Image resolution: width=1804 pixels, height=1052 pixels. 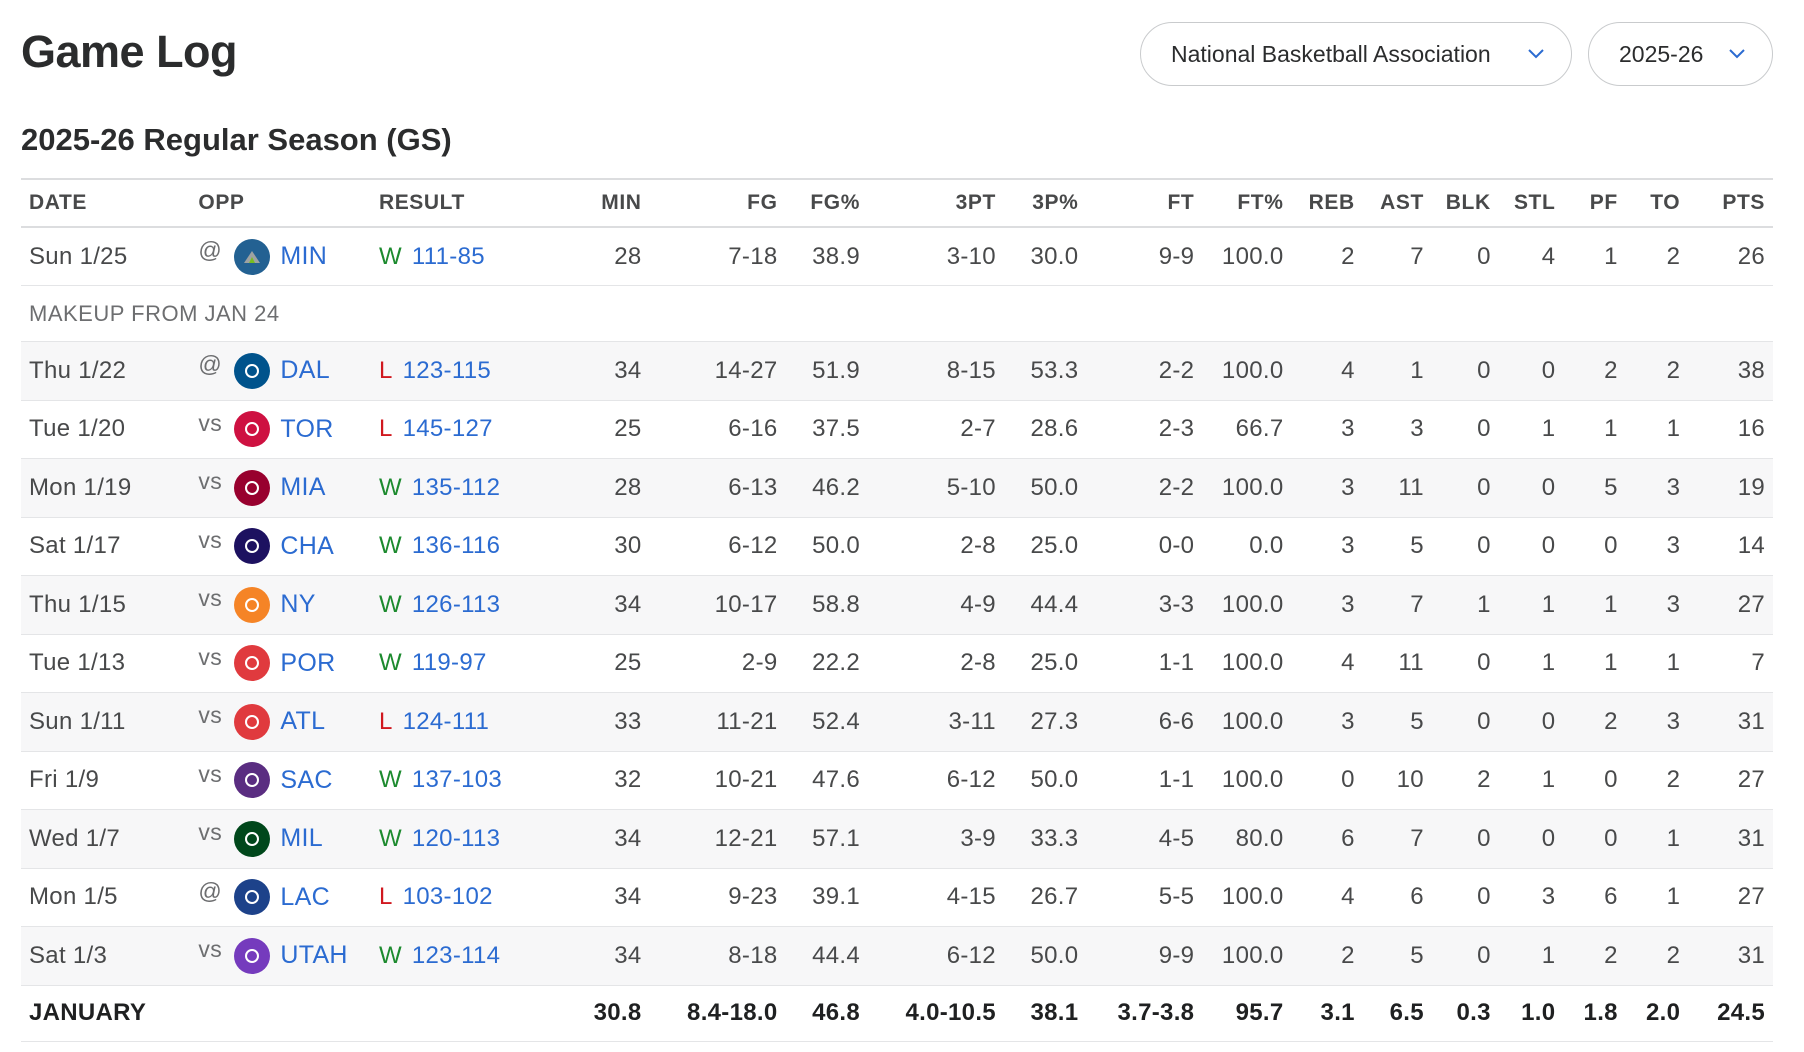 What do you see at coordinates (456, 546) in the screenshot?
I see `score-link: 136-116` at bounding box center [456, 546].